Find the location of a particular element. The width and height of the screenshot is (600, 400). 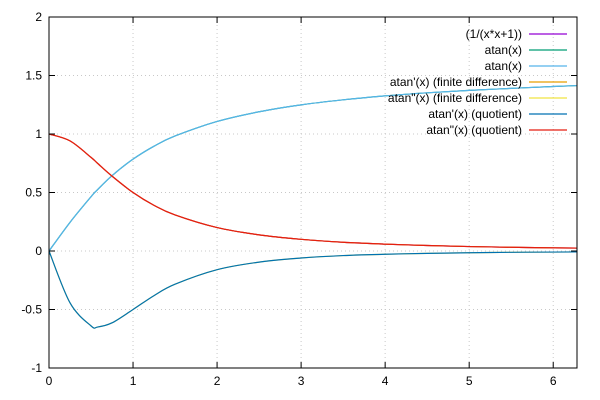

legend-item: atan'(x) (finite difference) is located at coordinates (478, 82).